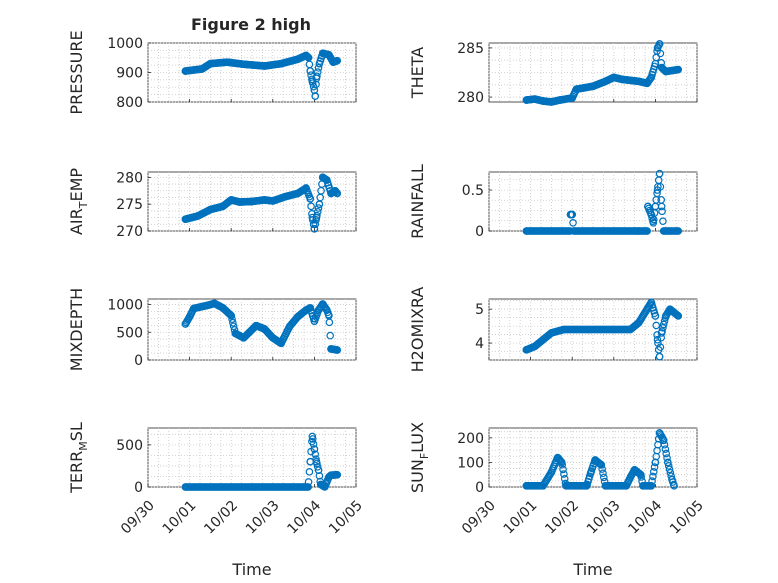 This screenshot has width=778, height=583. Describe the element at coordinates (470, 439) in the screenshot. I see `y-tick-label: 200` at that location.